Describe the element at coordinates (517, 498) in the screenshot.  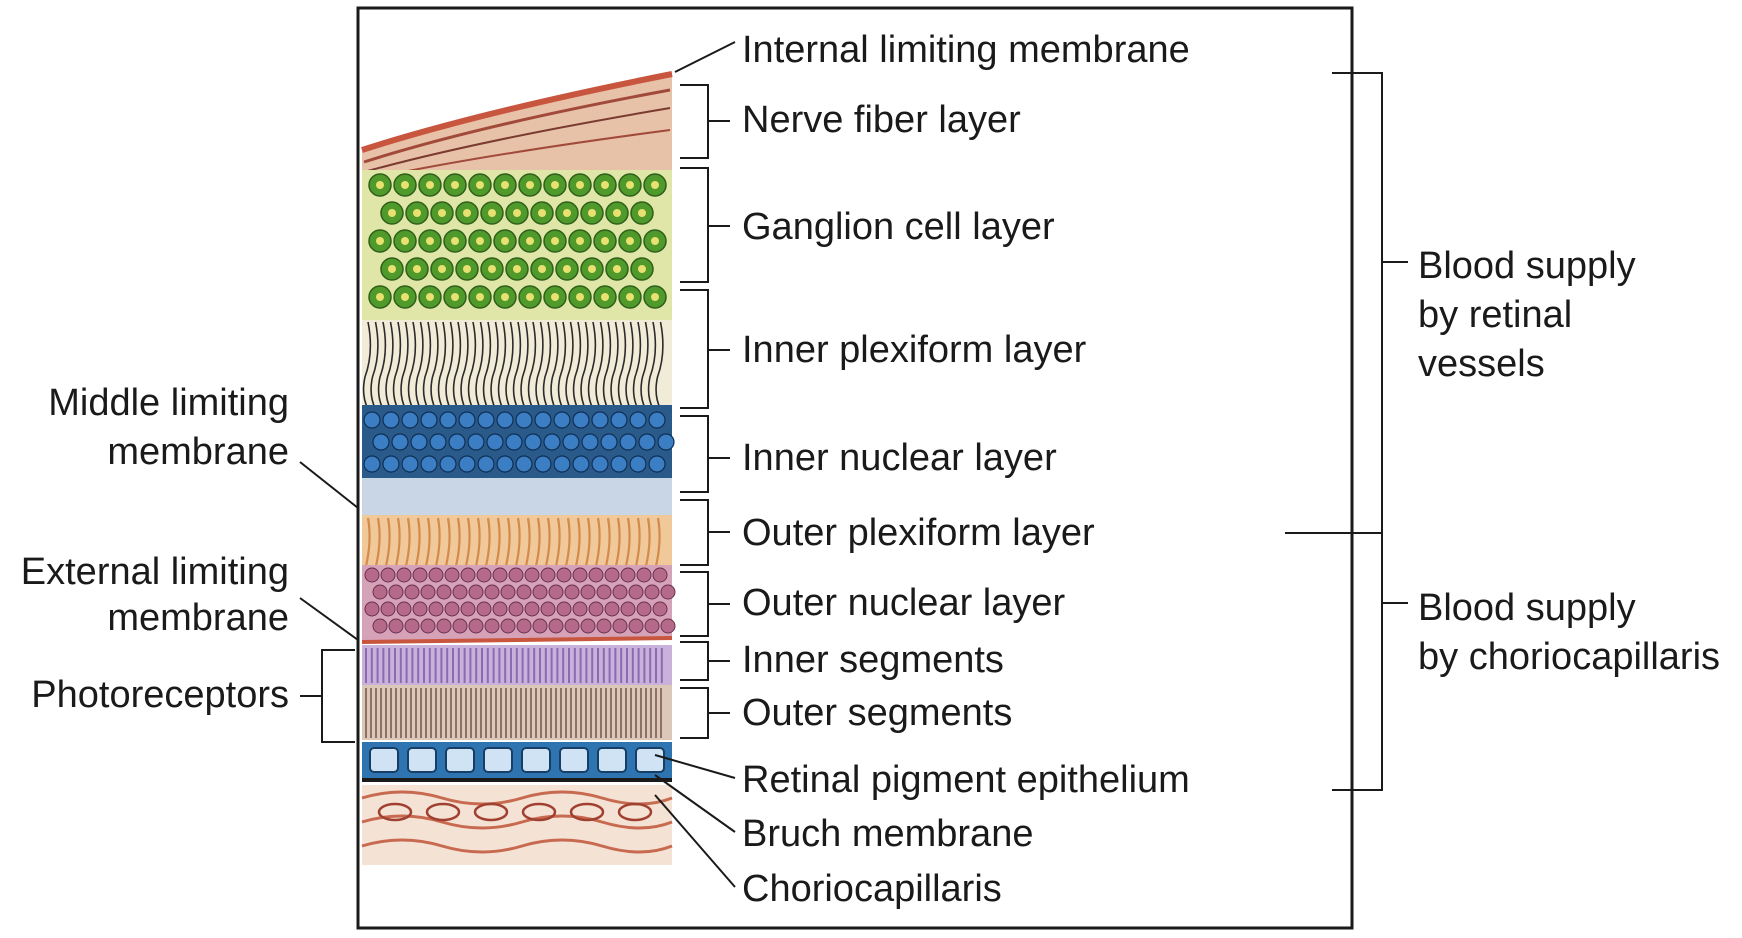
I see `inner-nuclear-fibers` at that location.